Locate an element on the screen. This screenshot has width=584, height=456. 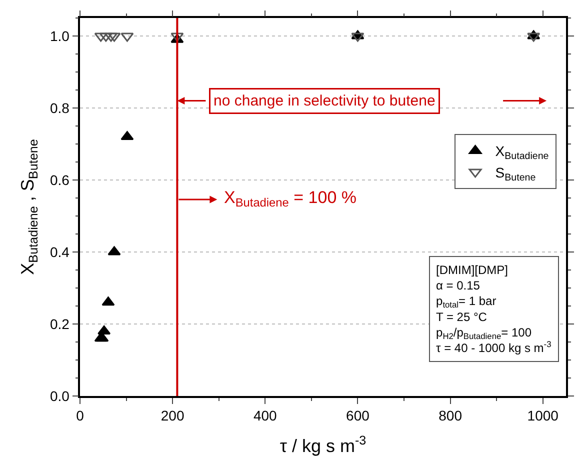
y-tick-label: 0.6 is located at coordinates (60, 180).